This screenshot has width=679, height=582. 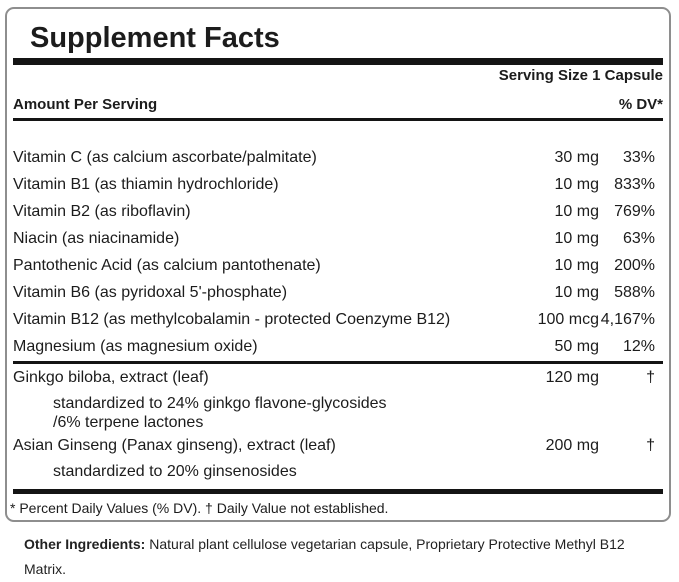 I want to click on nutrient-amount: 100 mcg, so click(x=568, y=319).